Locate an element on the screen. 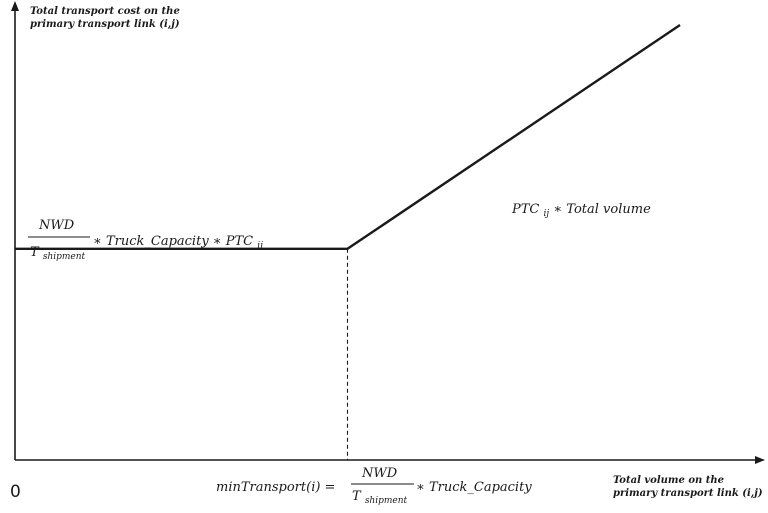 The image size is (768, 513). origin-label: 0 is located at coordinates (15, 492).